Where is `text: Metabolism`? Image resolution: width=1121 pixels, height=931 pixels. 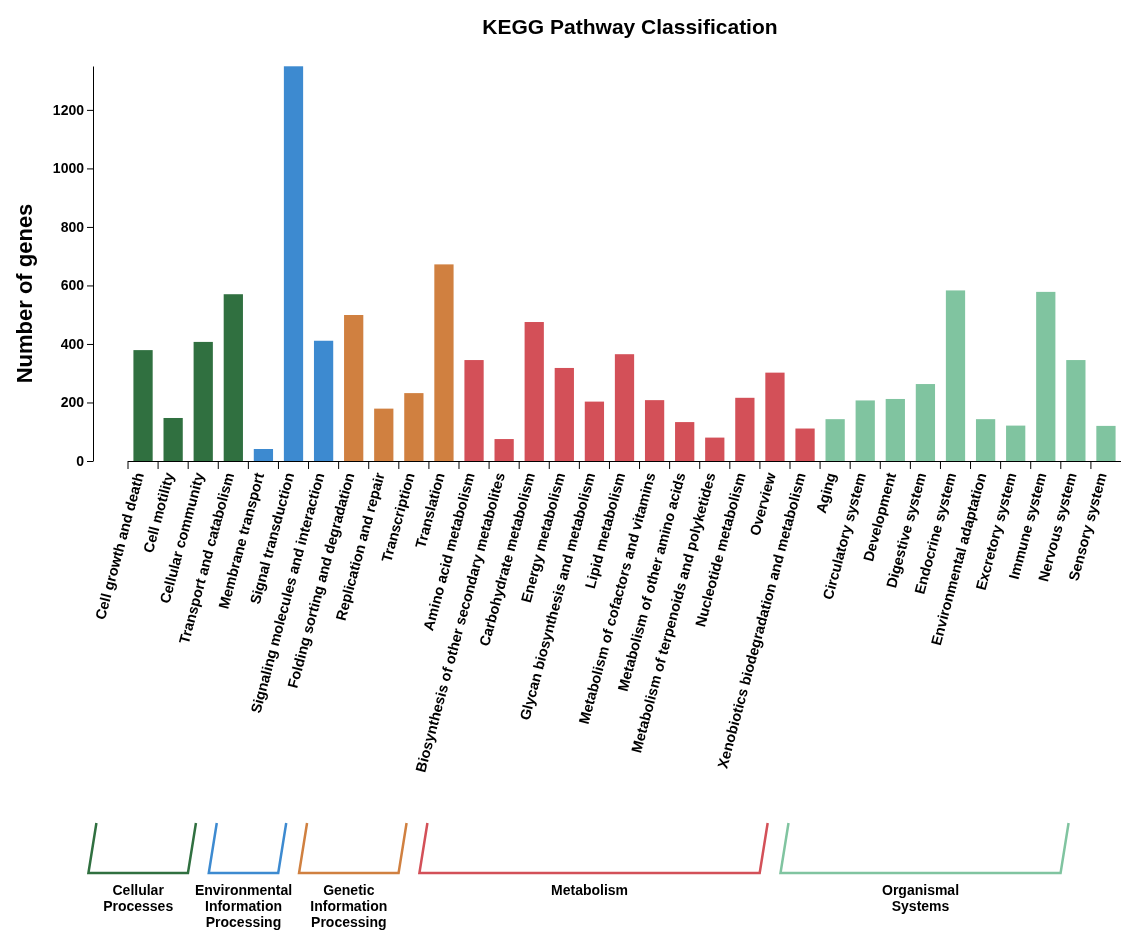 text: Metabolism is located at coordinates (590, 890).